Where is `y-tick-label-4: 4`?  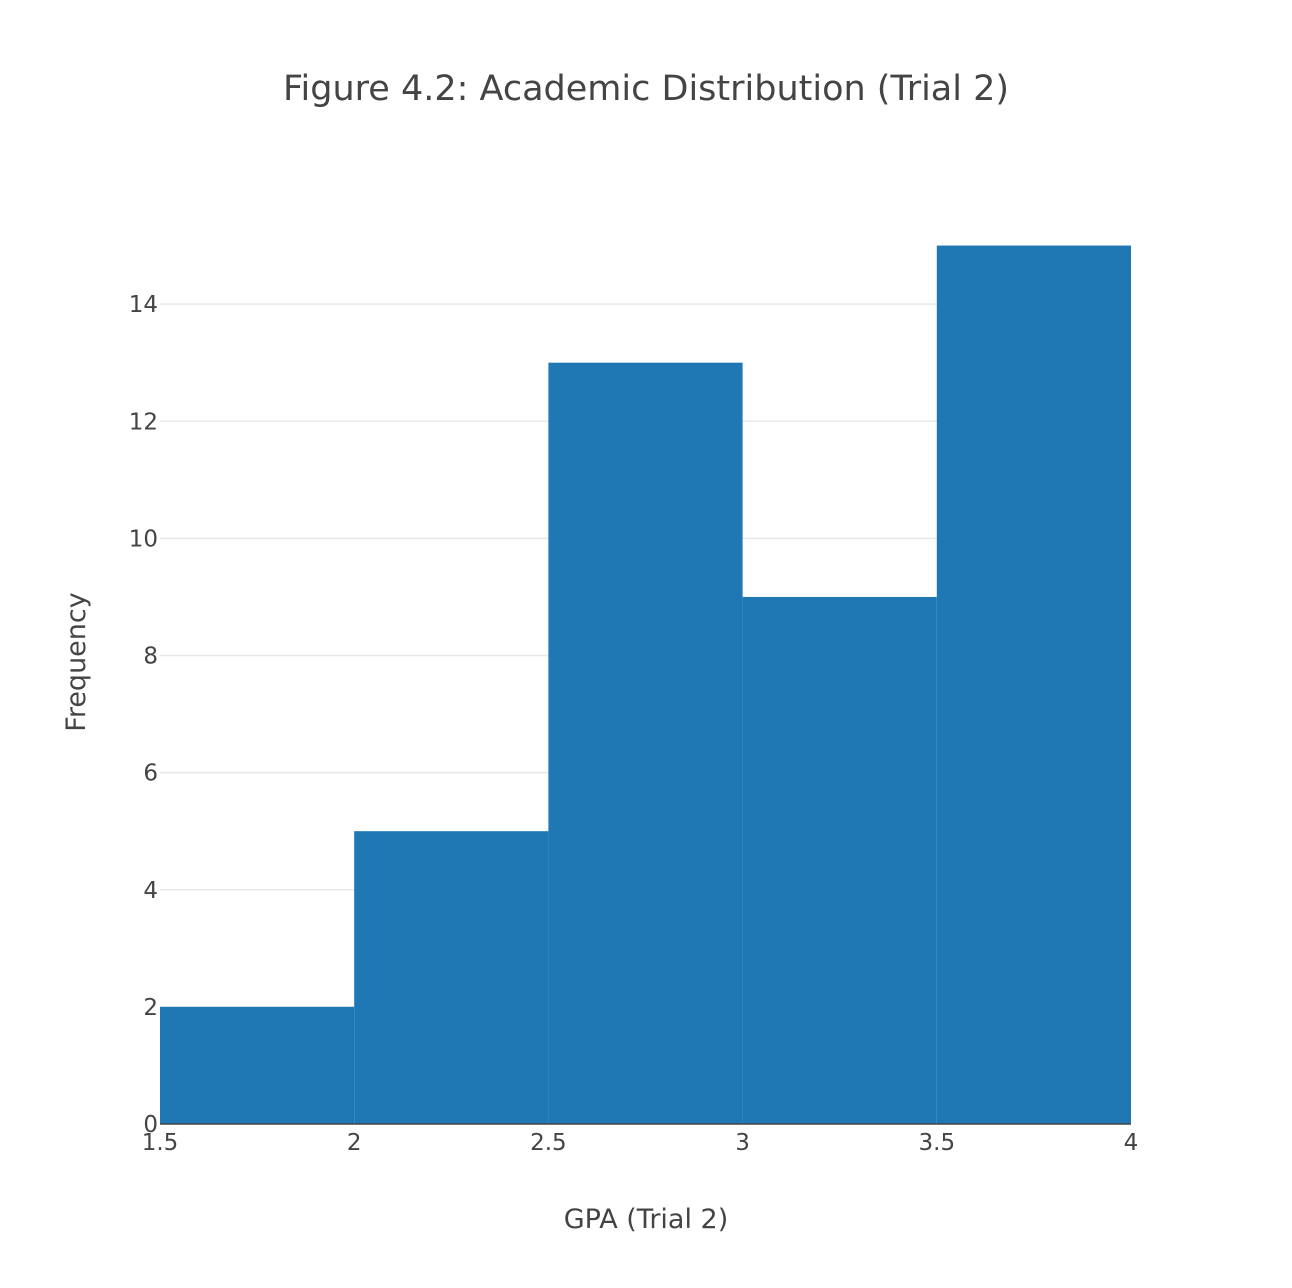 y-tick-label-4: 4 is located at coordinates (150, 891).